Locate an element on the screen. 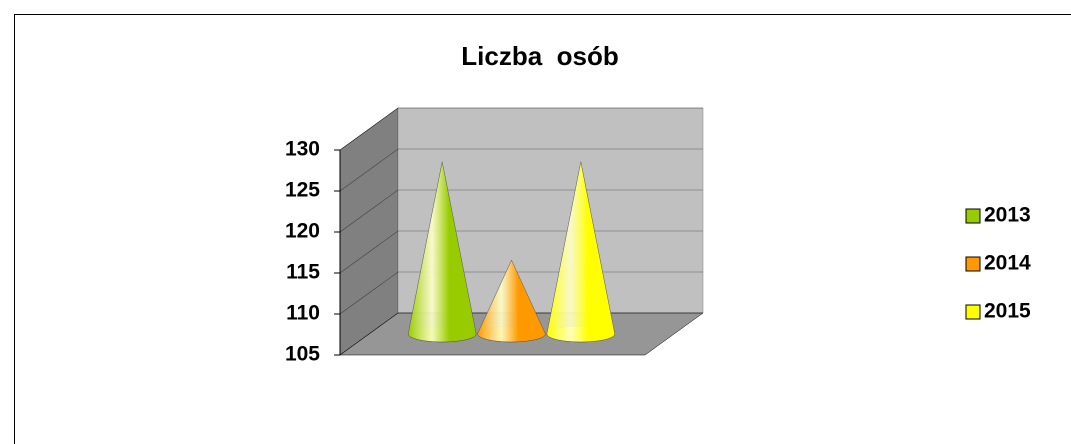  chart-title: Liczba osób is located at coordinates (539, 56).